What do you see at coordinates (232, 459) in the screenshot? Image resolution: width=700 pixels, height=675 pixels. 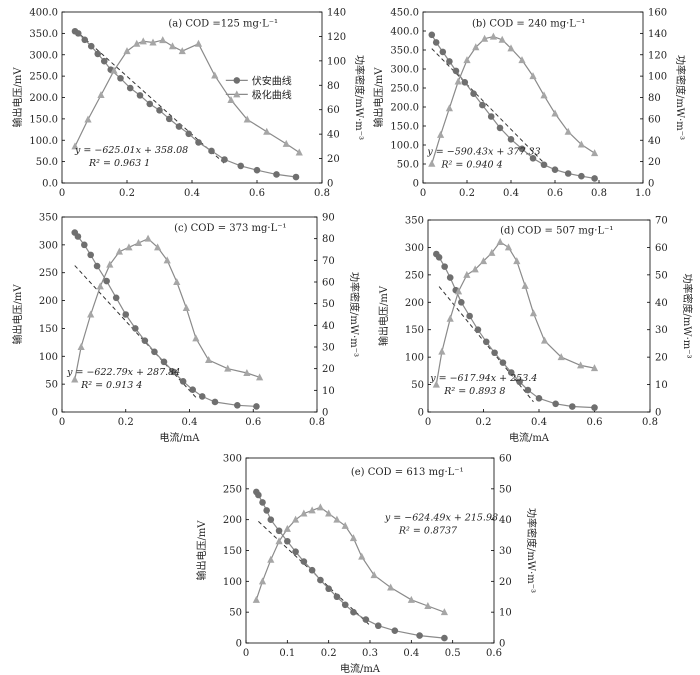 I see `y-tick-label: 300` at bounding box center [232, 459].